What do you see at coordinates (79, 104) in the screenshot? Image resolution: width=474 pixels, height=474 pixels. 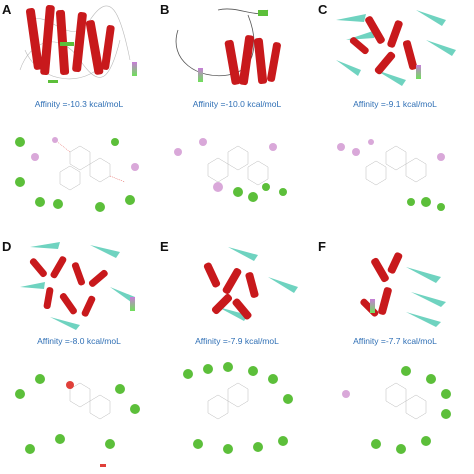 I see `affinity-label: Affinity =-10.3 kcal/moL` at bounding box center [79, 104].